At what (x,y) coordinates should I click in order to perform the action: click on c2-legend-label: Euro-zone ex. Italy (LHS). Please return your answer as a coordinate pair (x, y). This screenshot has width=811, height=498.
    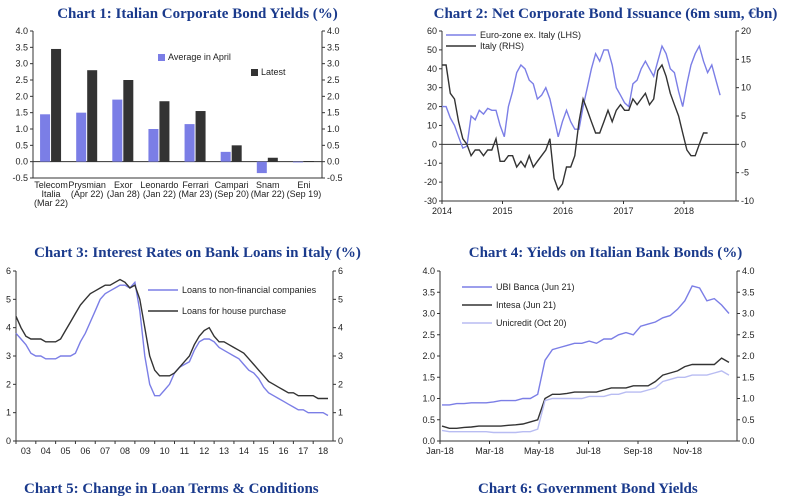
    Looking at the image, I should click on (530, 35).